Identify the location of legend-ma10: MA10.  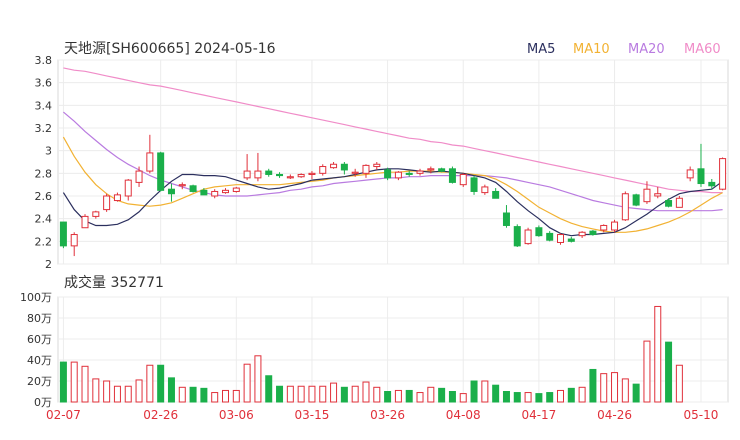
(591, 49).